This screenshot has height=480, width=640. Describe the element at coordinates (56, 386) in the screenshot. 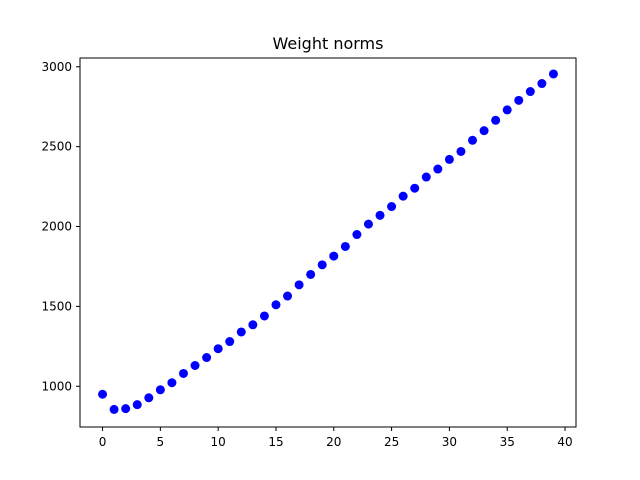

I see `y-tick-label: 1000` at that location.